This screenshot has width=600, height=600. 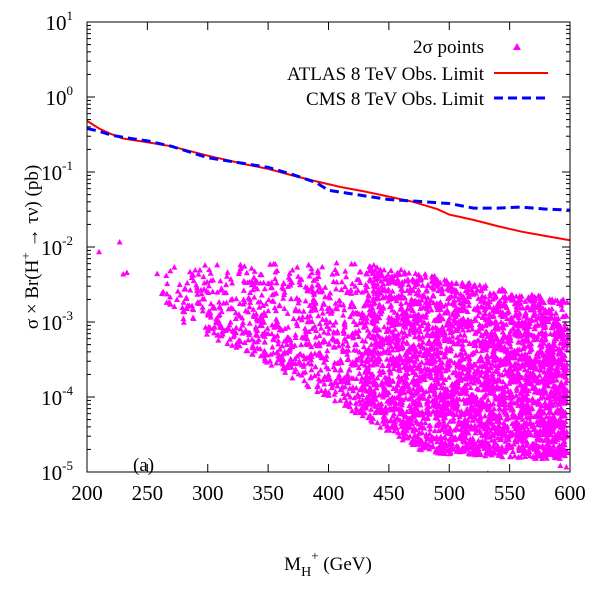 What do you see at coordinates (448, 47) in the screenshot?
I see `legend-label-points: 2σ points` at bounding box center [448, 47].